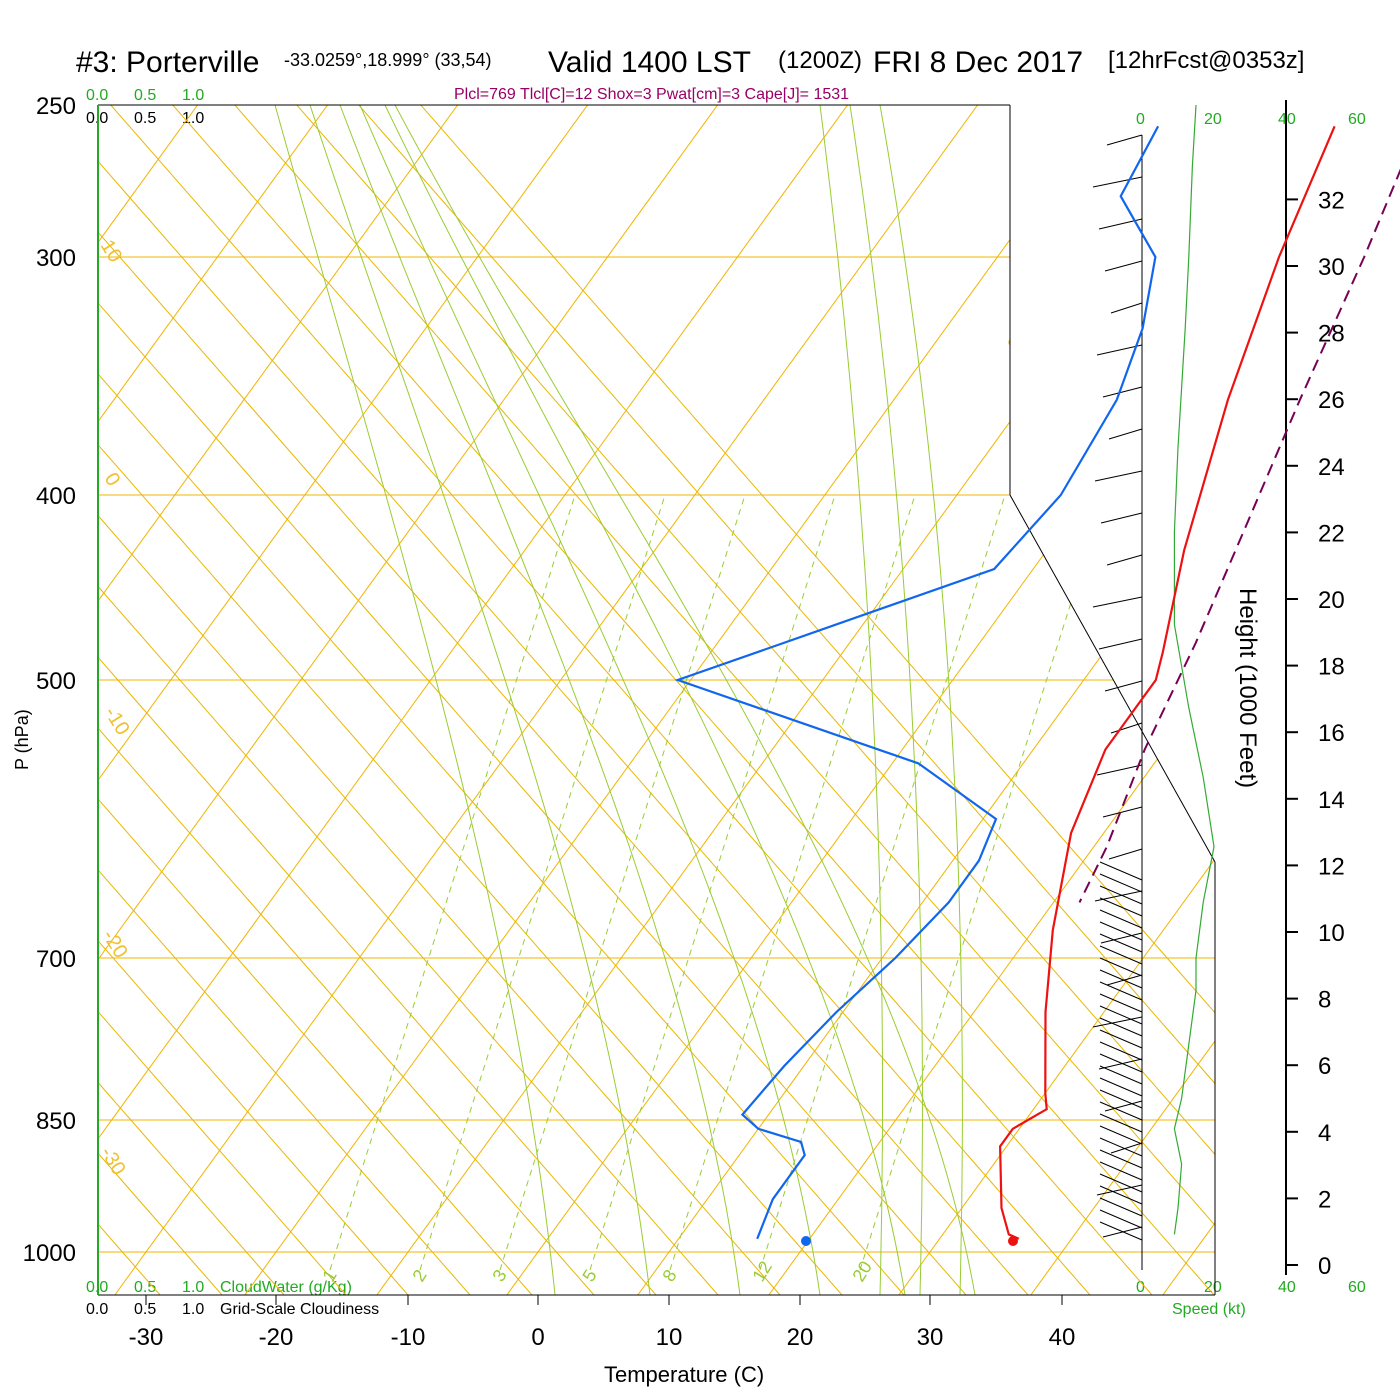 The height and width of the screenshot is (1400, 1400). What do you see at coordinates (22, 739) in the screenshot?
I see `pressure-axis-label: P (hPa)` at bounding box center [22, 739].